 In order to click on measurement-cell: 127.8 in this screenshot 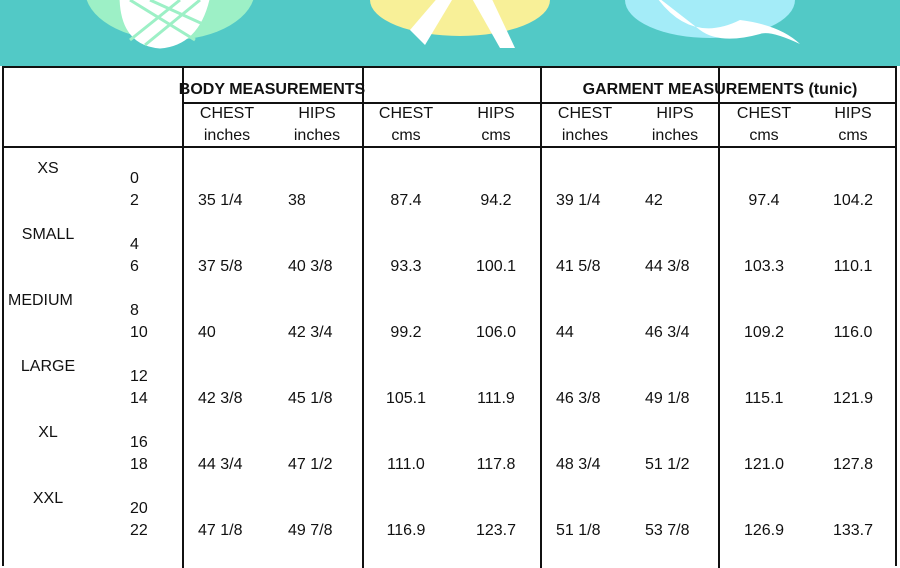, I will do `click(853, 464)`.